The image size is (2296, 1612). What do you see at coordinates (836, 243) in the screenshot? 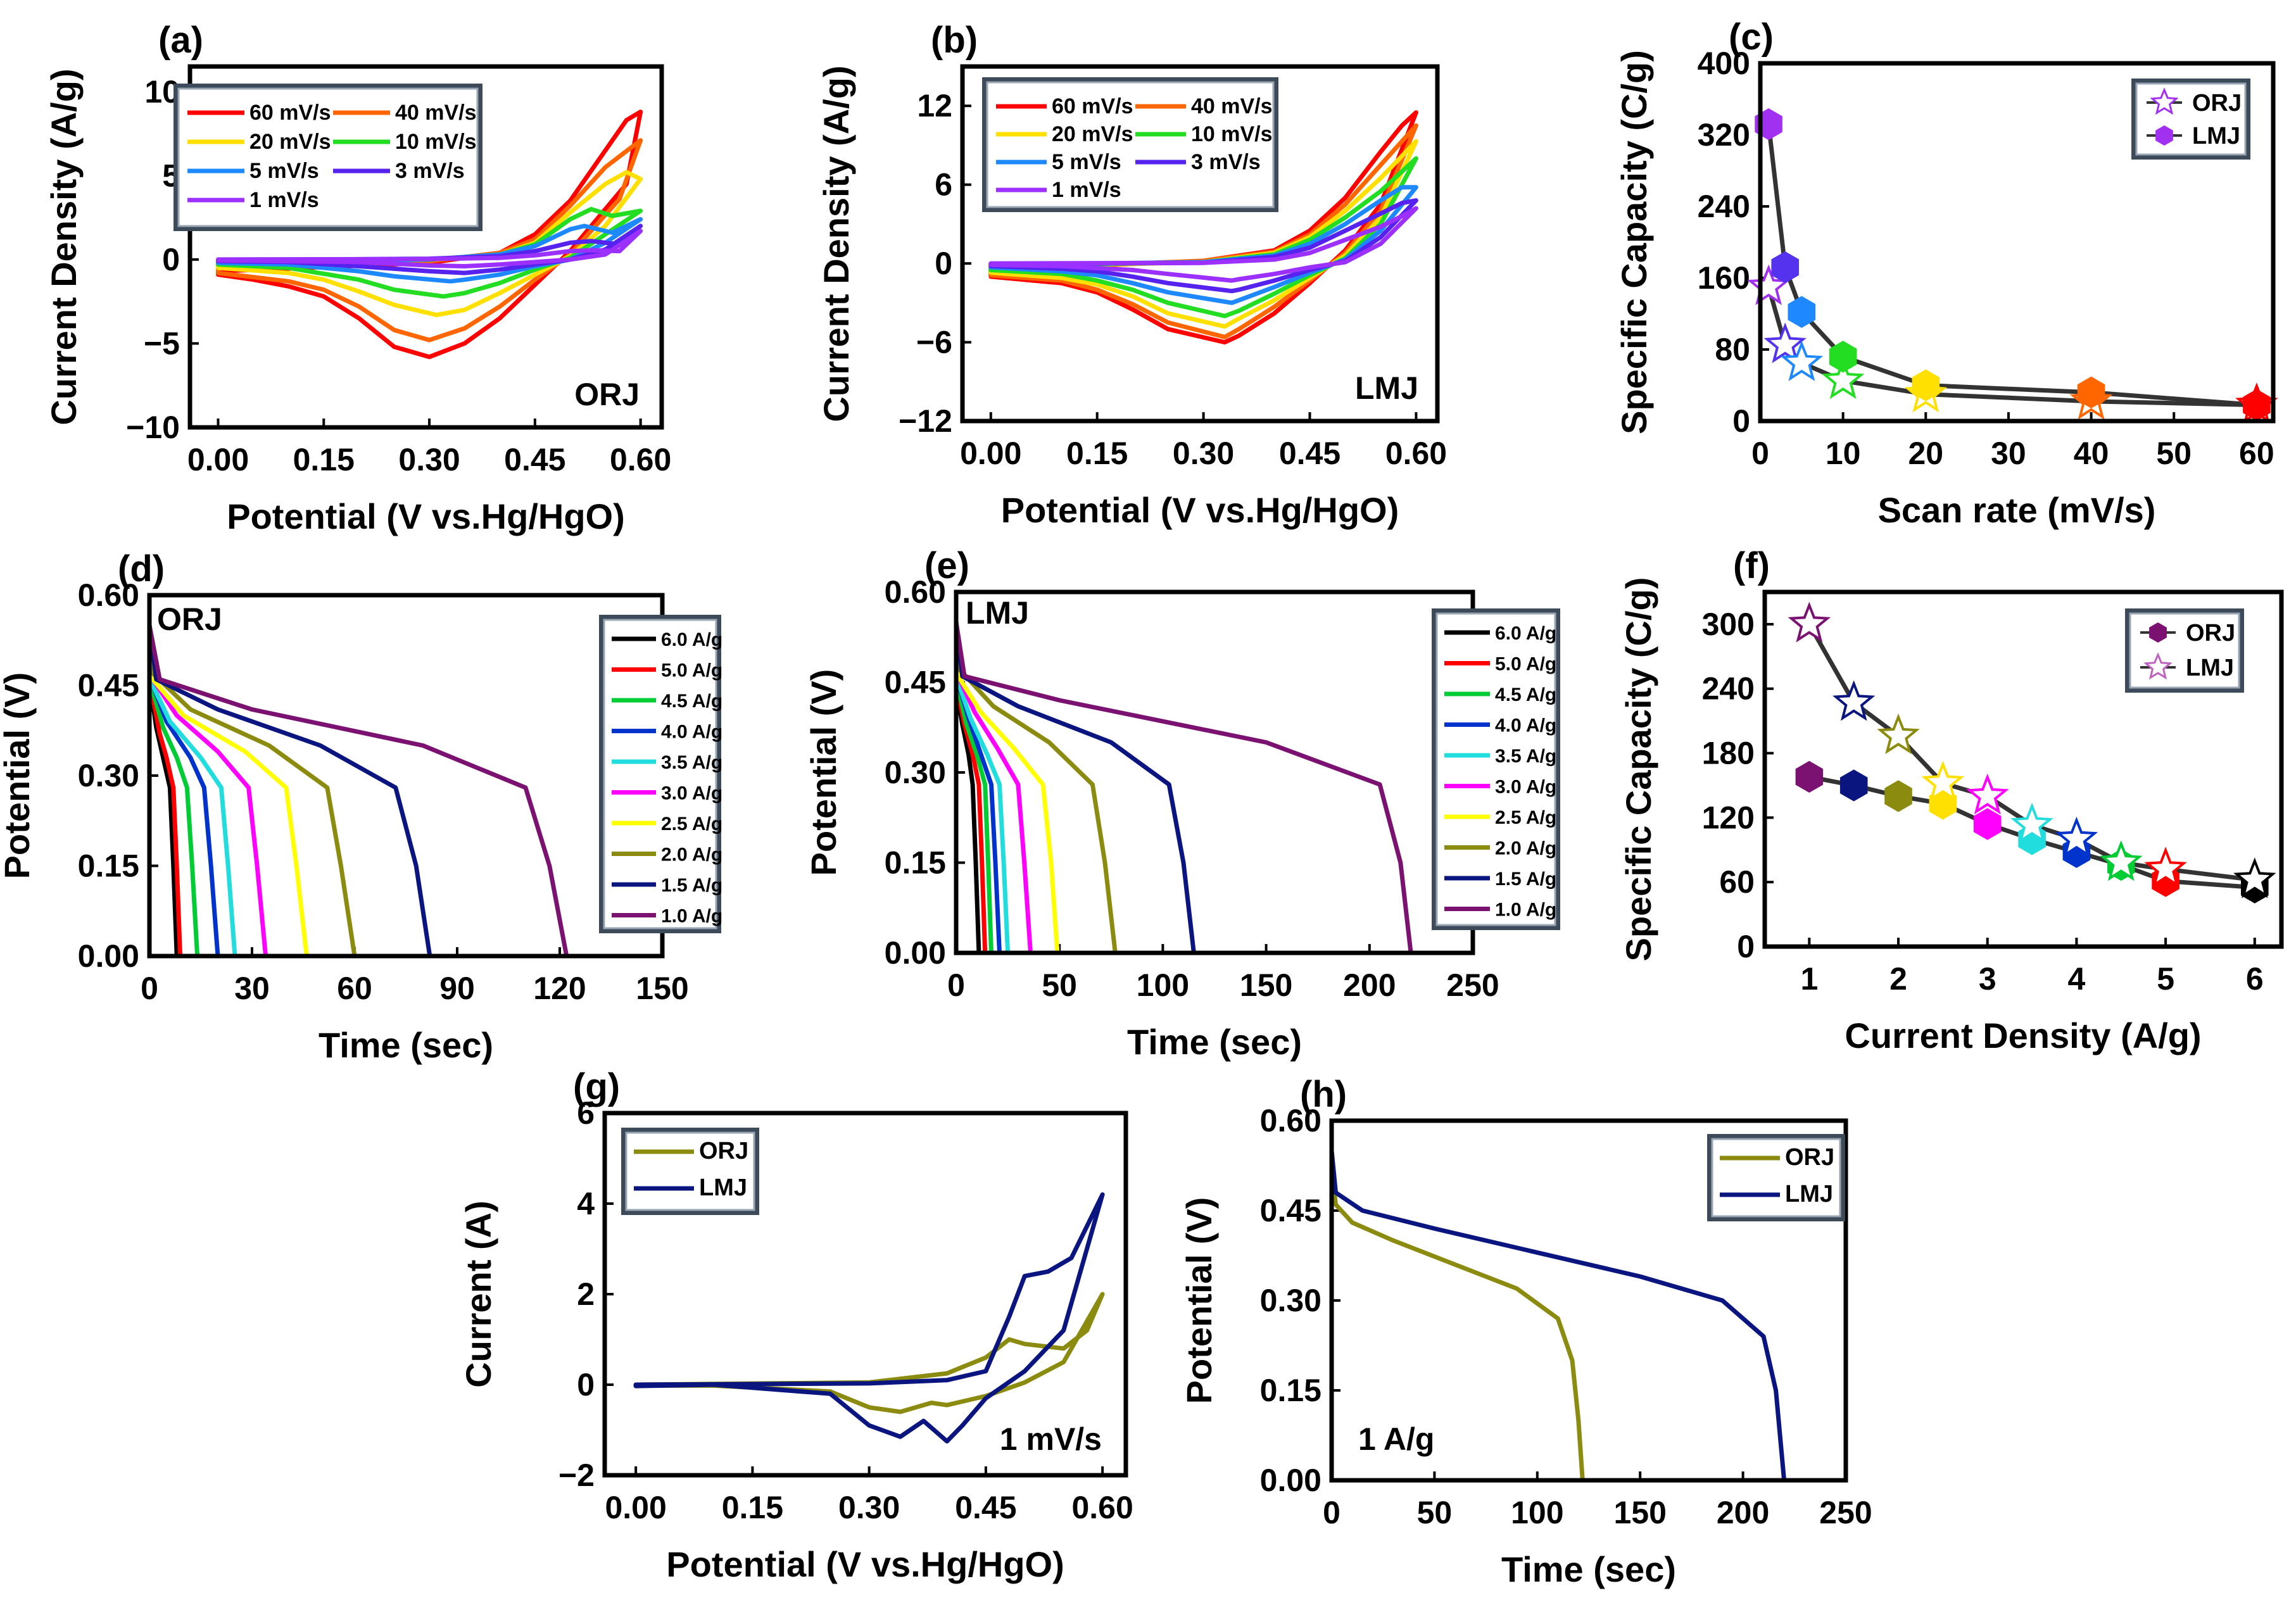
I see `y-axis-label: Current Density (A/g)` at bounding box center [836, 243].